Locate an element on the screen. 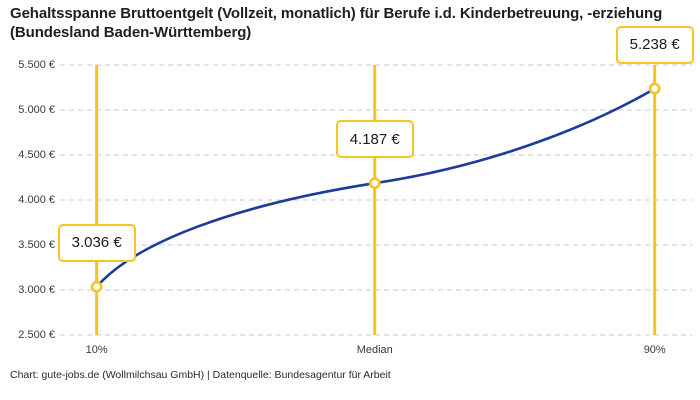 The width and height of the screenshot is (700, 400). x-tick-label: Median is located at coordinates (374, 350).